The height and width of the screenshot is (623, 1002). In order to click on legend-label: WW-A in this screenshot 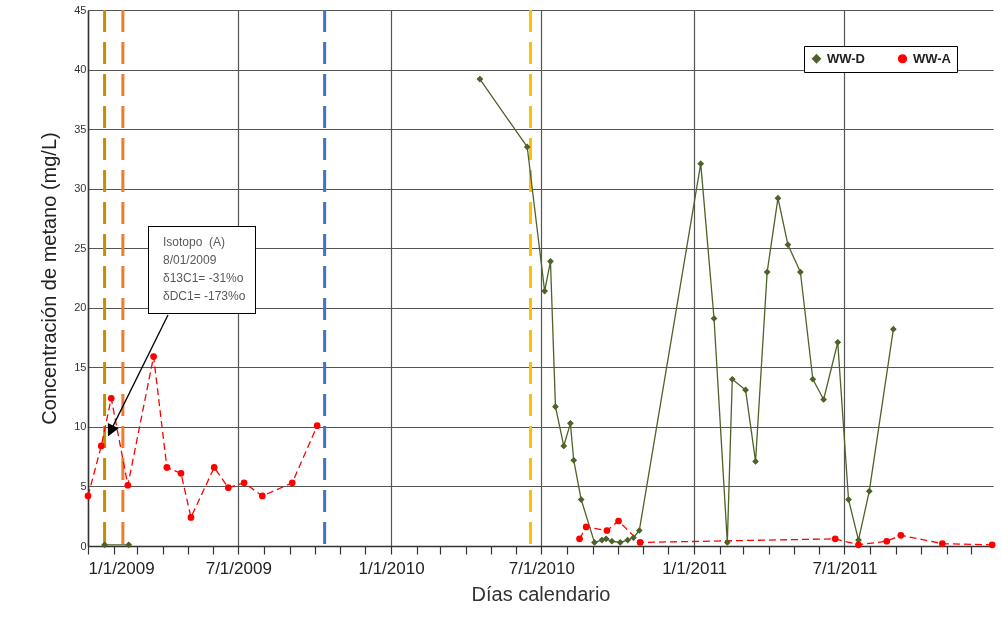, I will do `click(932, 58)`.